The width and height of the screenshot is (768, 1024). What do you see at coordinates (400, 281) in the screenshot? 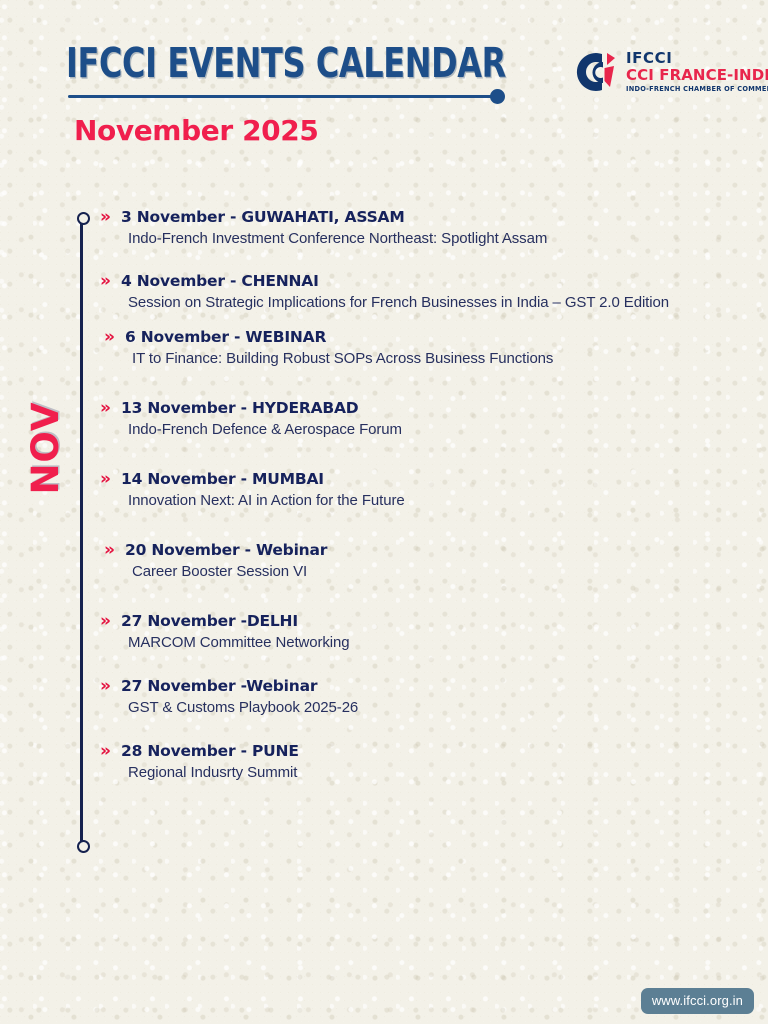
I see `event-header: » 4 November - CHENNAI` at bounding box center [400, 281].